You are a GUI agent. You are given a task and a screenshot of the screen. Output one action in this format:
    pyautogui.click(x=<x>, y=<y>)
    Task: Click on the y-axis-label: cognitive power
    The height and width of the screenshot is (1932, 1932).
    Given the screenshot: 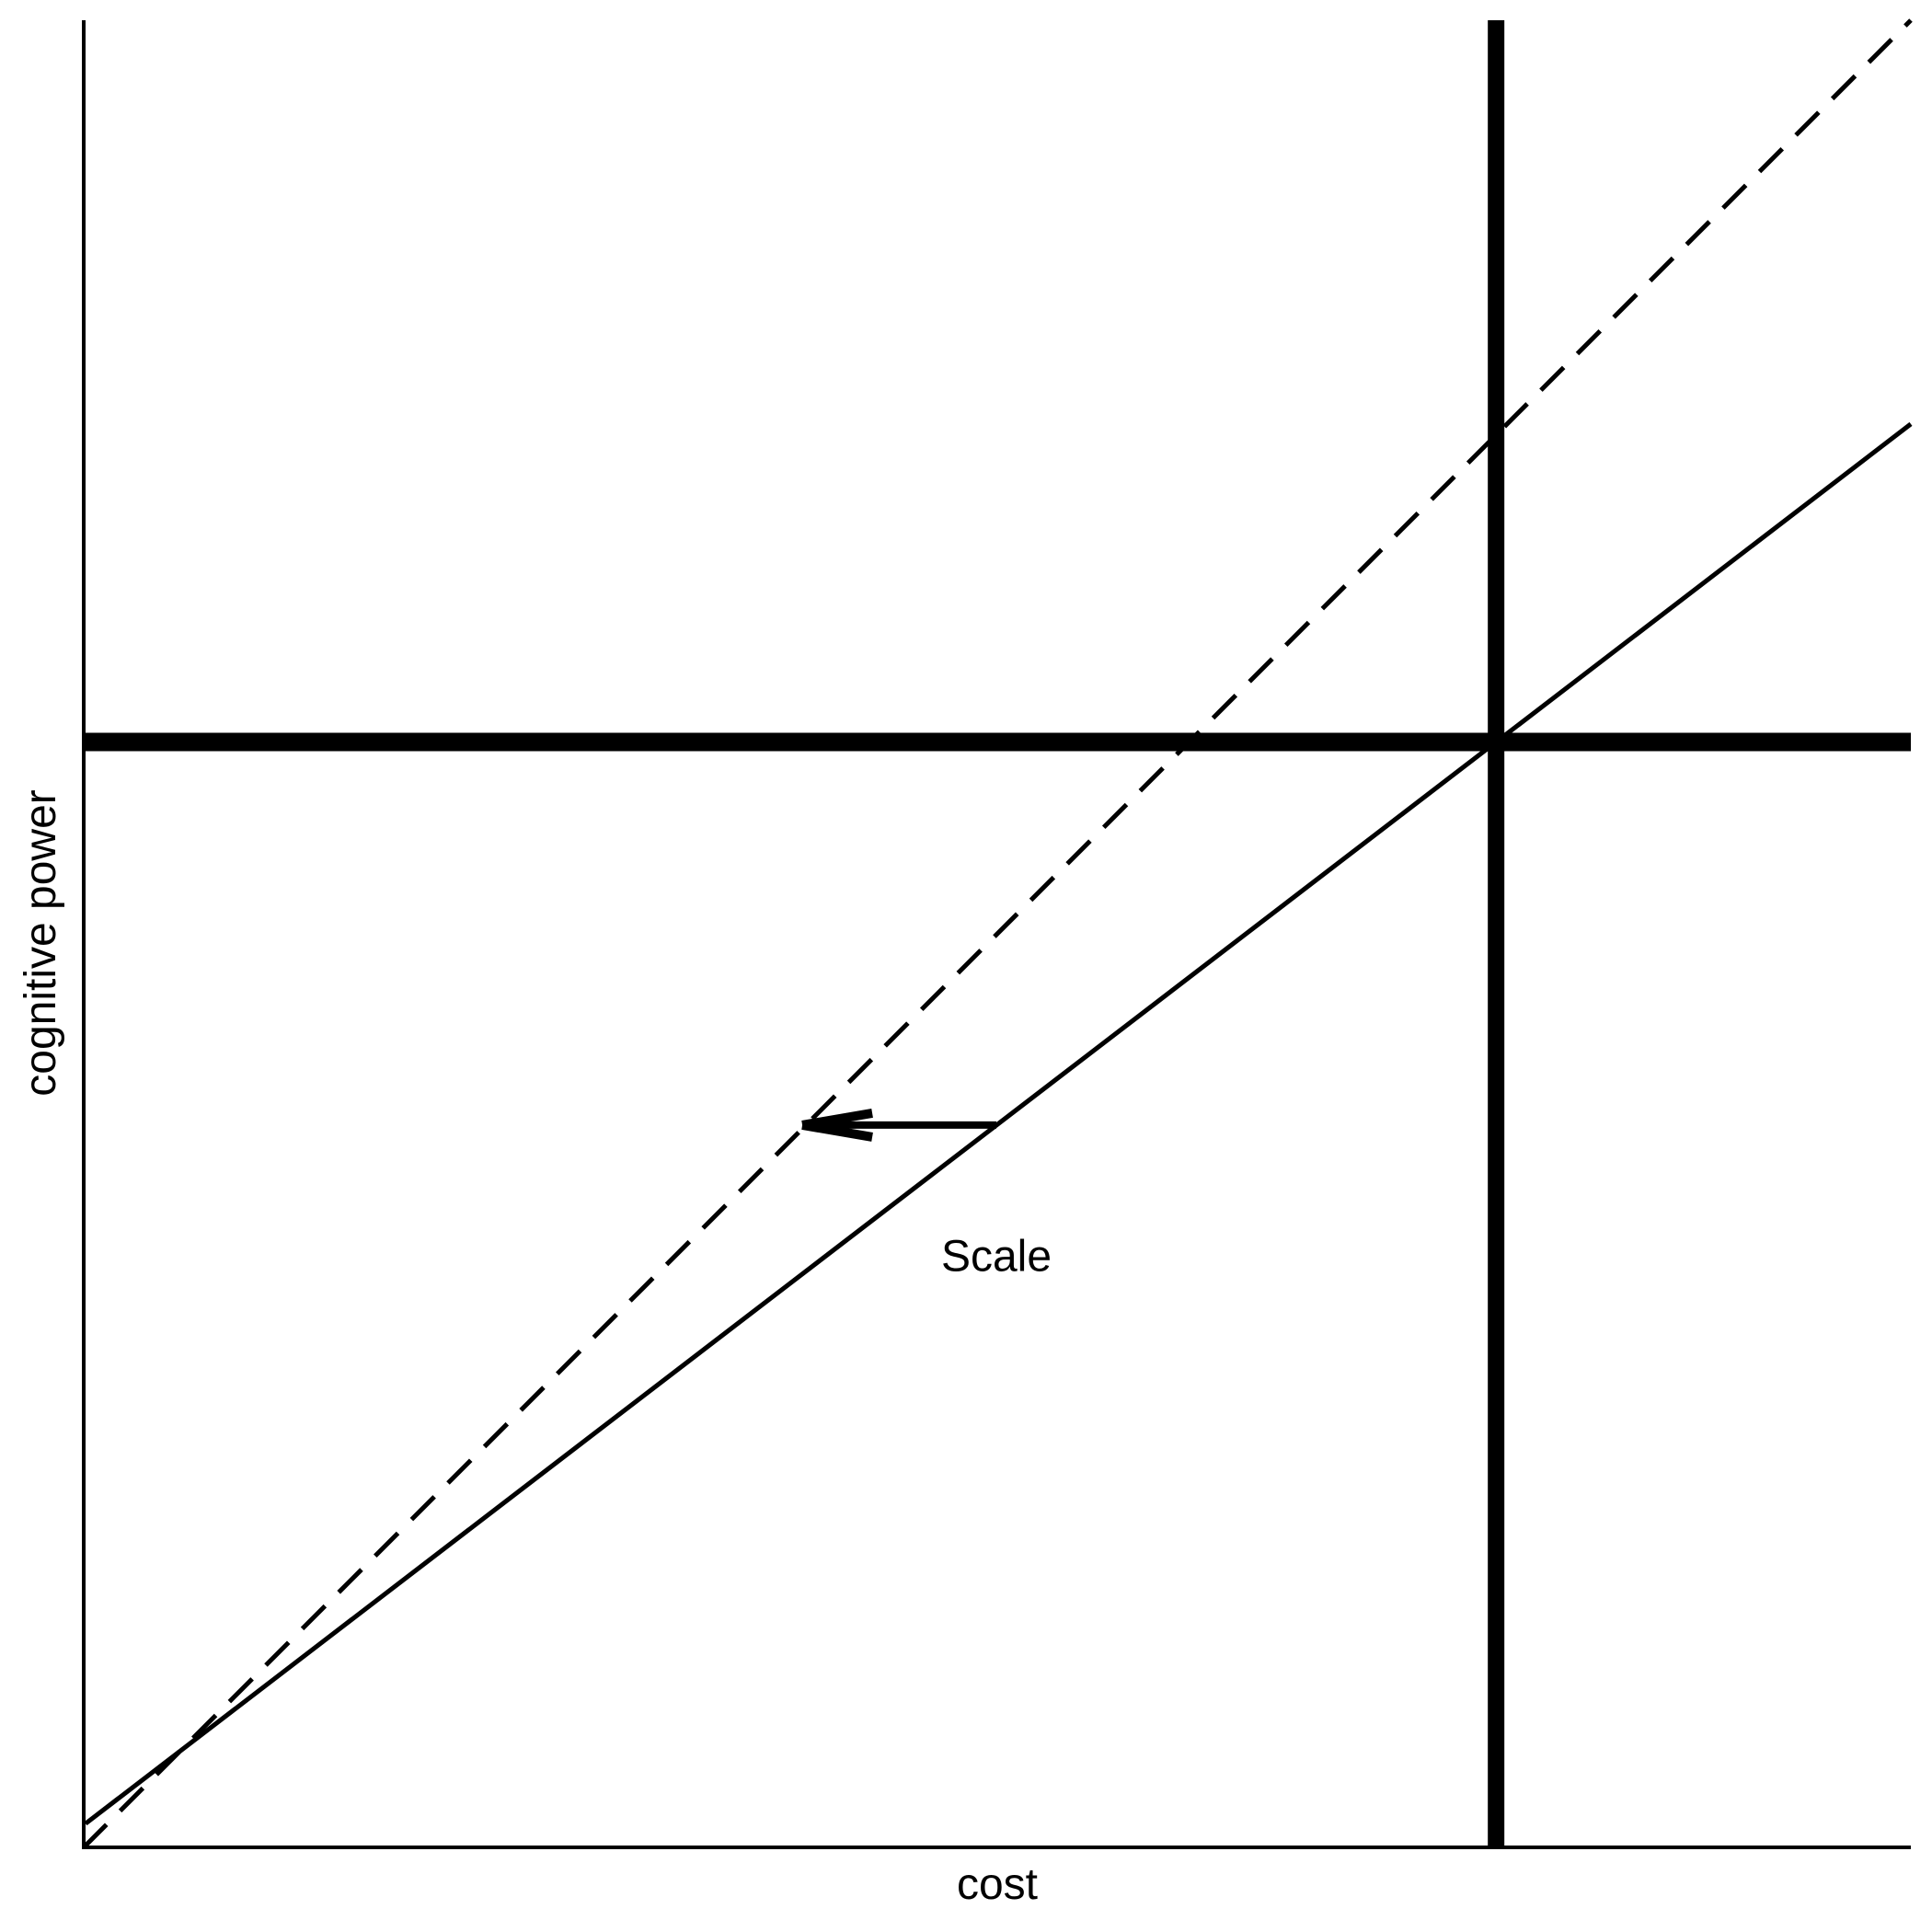 What is the action you would take?
    pyautogui.click(x=41, y=943)
    